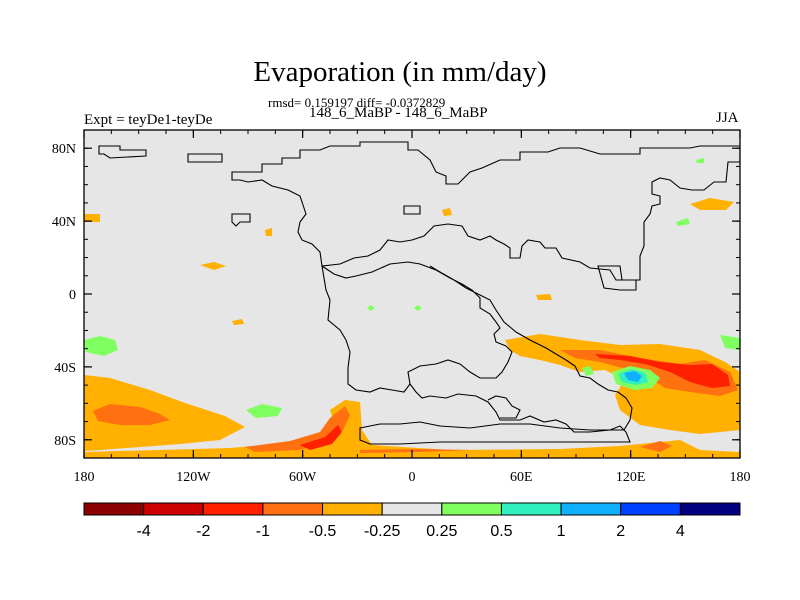  I want to click on anomaly-region-south-atlantic-strong, so click(321, 437).